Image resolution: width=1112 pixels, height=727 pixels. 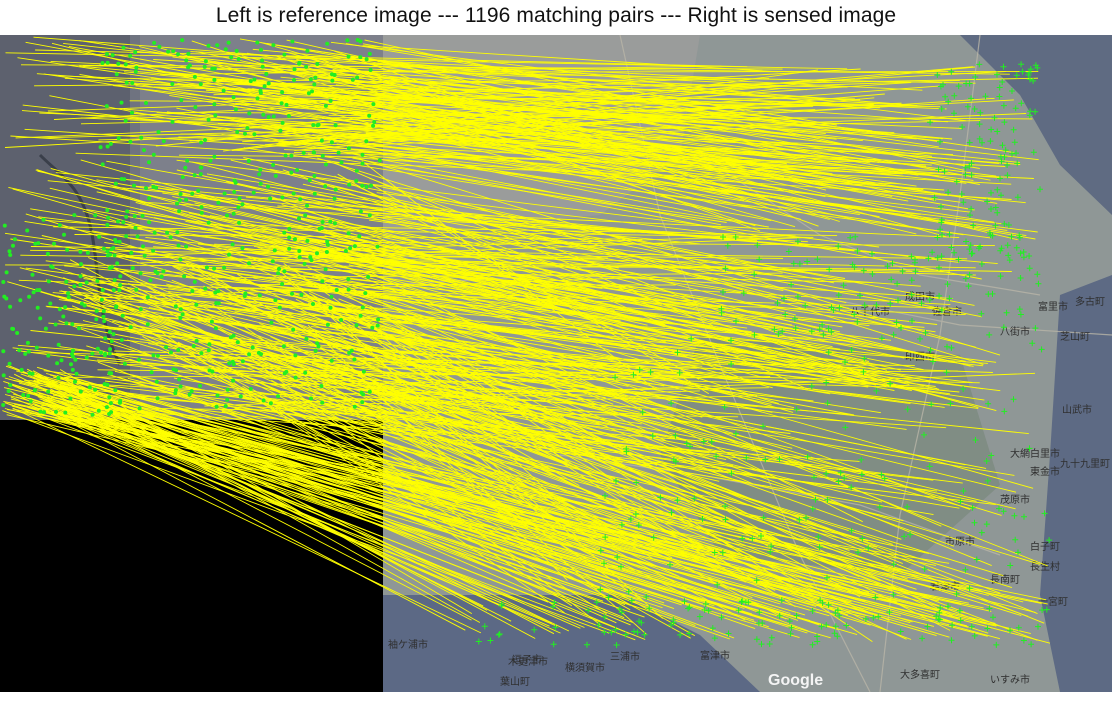 What do you see at coordinates (1045, 546) in the screenshot?
I see `map-place-label: 白子町` at bounding box center [1045, 546].